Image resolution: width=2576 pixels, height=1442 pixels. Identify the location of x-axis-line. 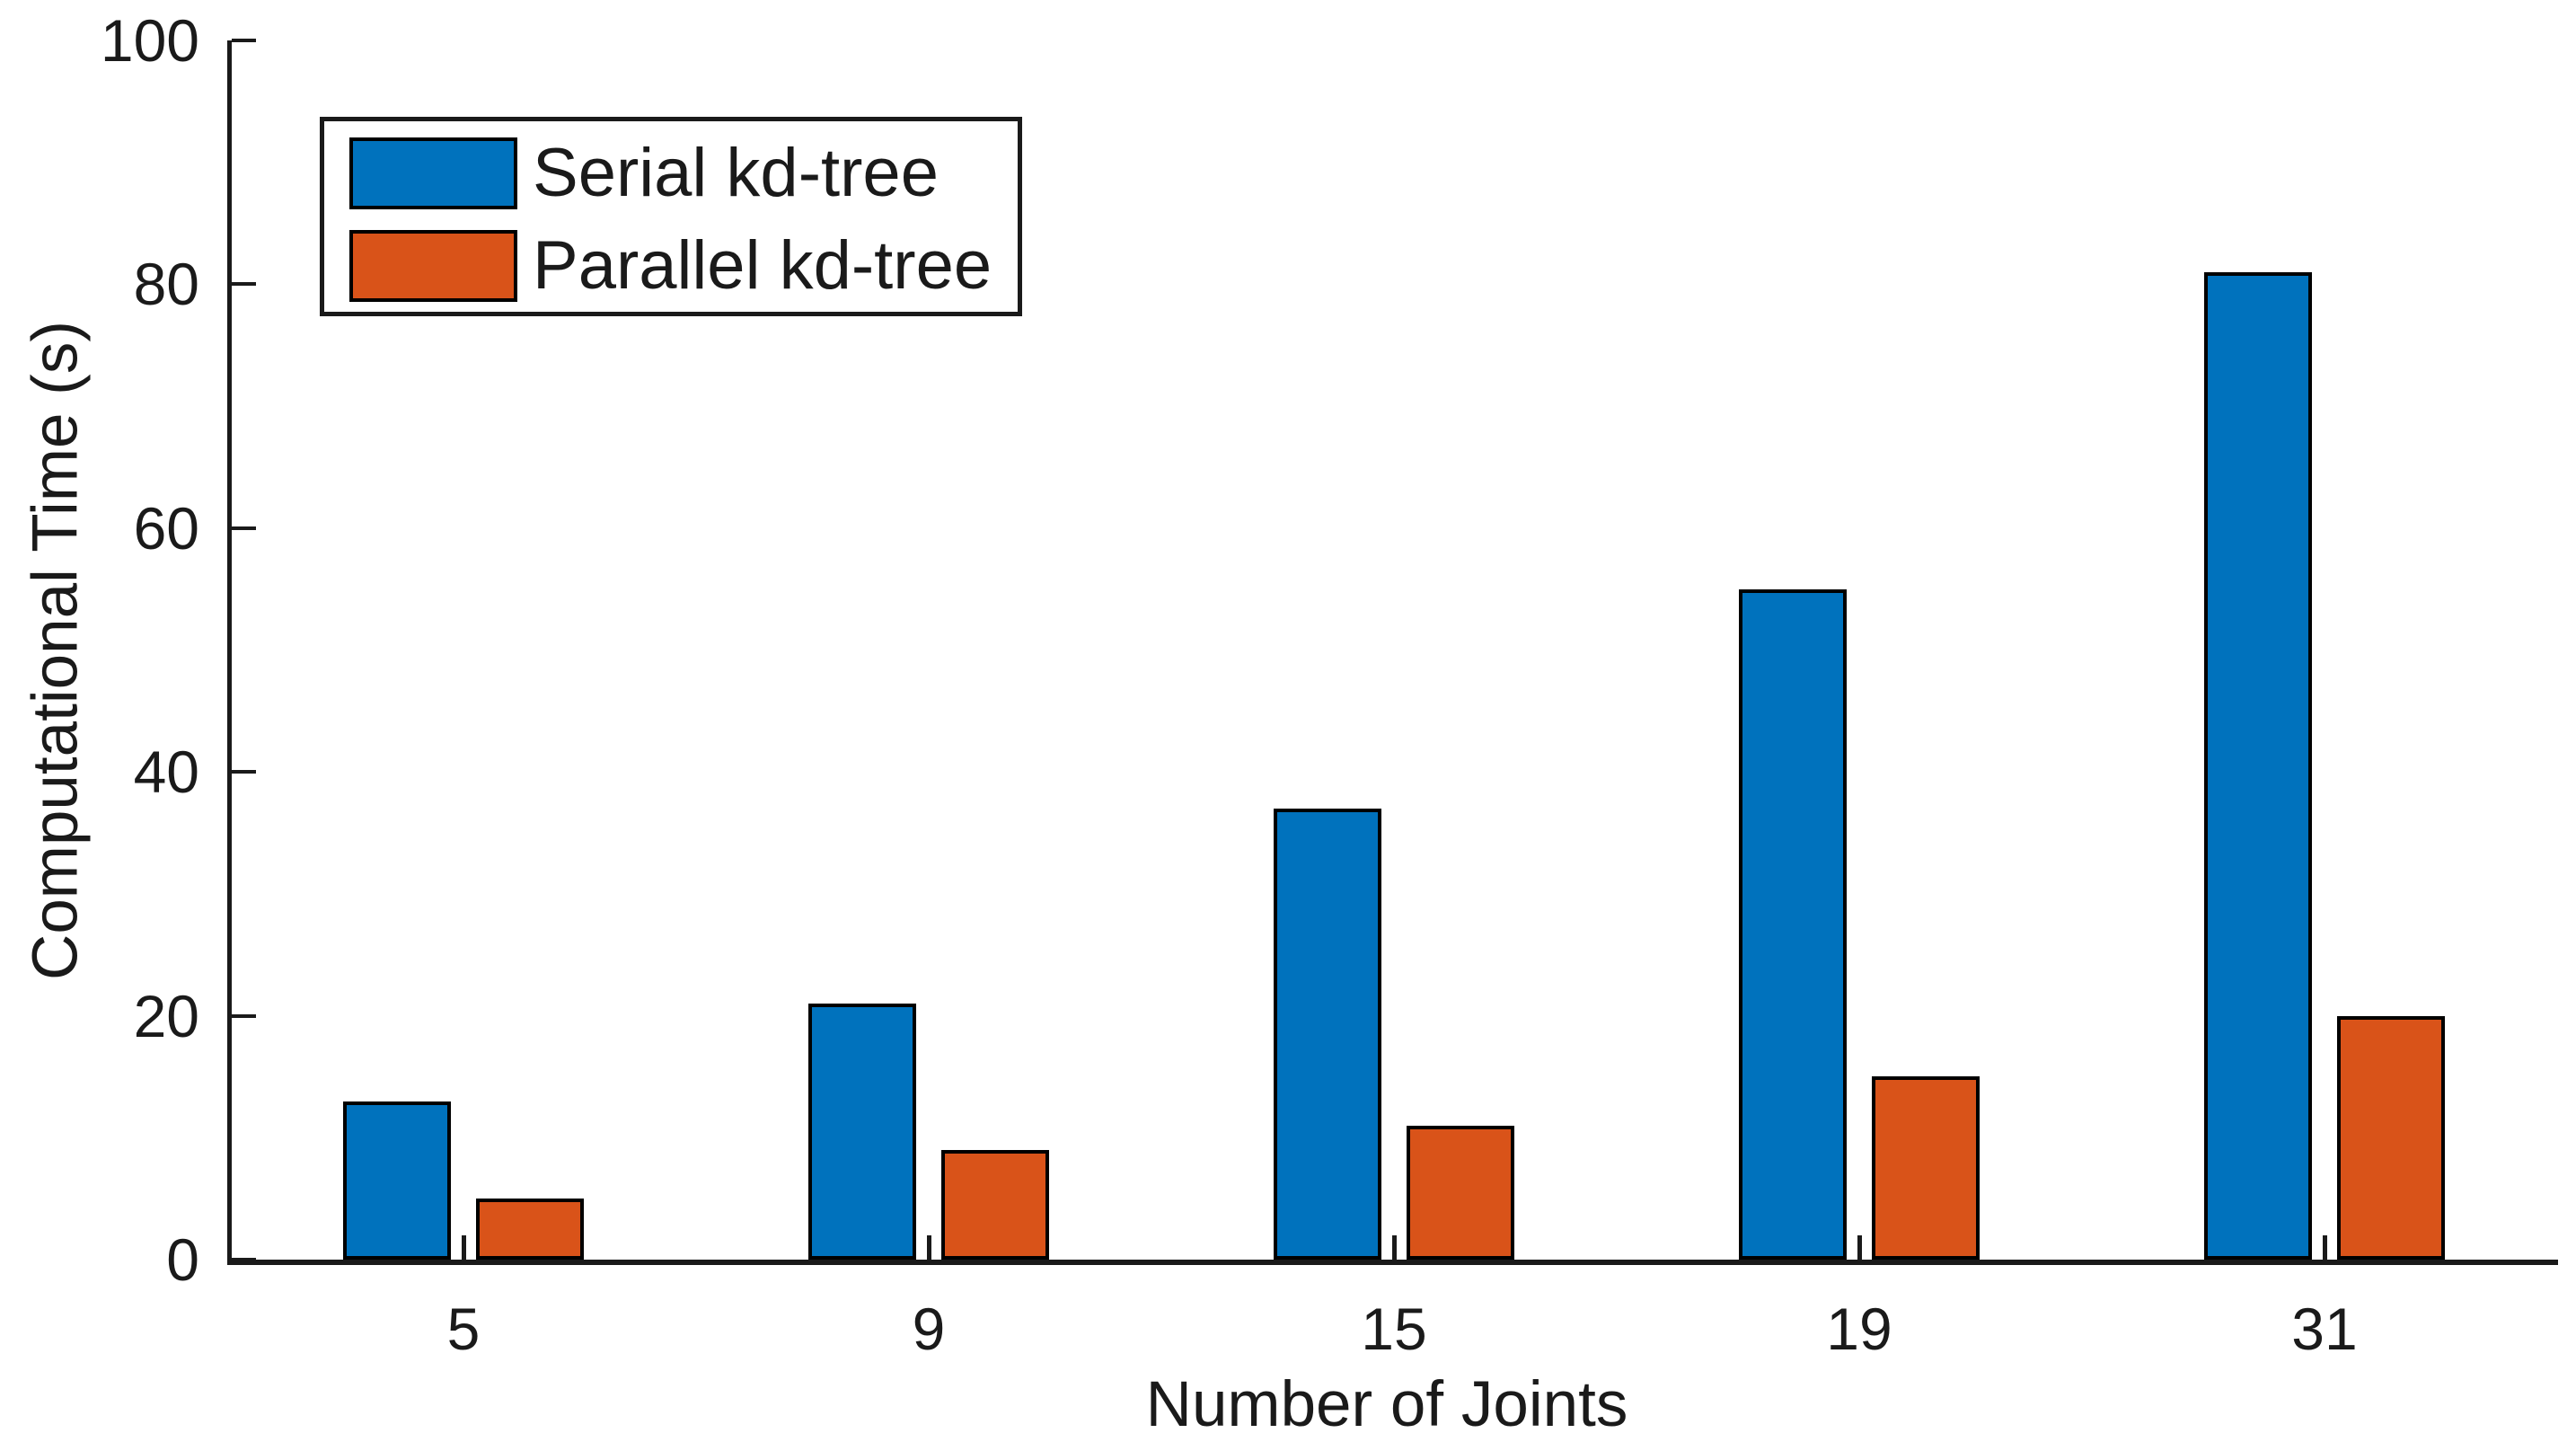
(1392, 1262).